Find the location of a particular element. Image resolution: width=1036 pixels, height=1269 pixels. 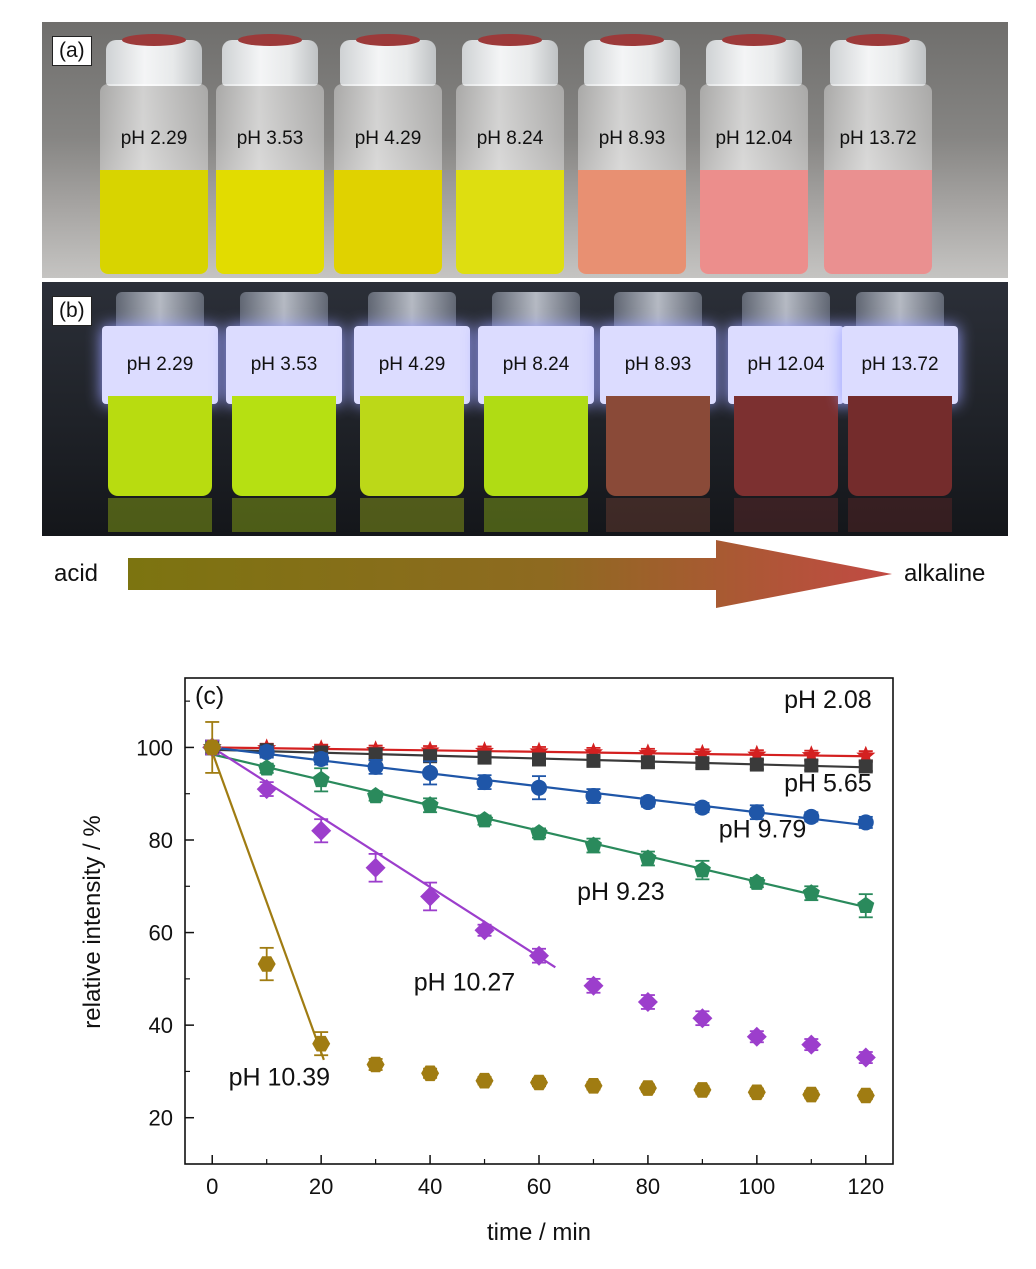

series-annotation: pH 2.08 is located at coordinates (828, 700).